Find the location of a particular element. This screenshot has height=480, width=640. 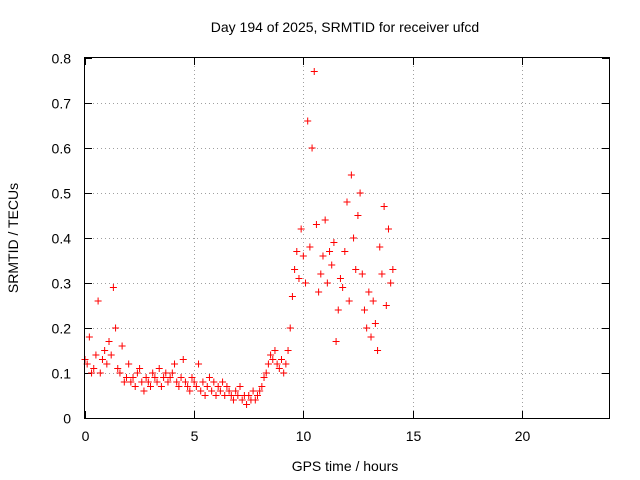

x-tick-label: 20 is located at coordinates (523, 436).